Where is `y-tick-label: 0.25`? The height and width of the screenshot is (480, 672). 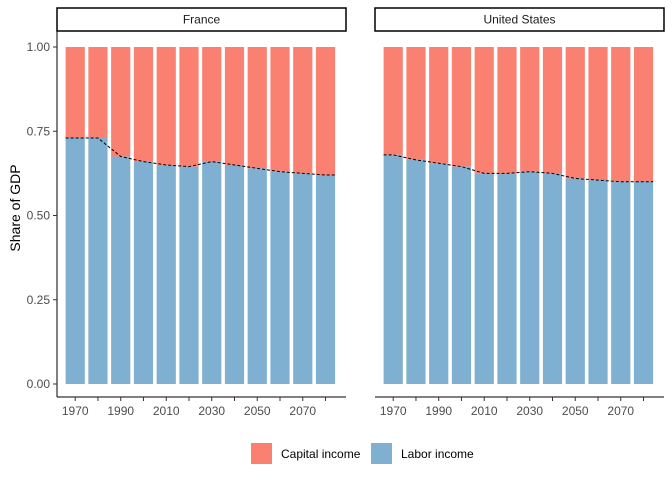 y-tick-label: 0.25 is located at coordinates (39, 300).